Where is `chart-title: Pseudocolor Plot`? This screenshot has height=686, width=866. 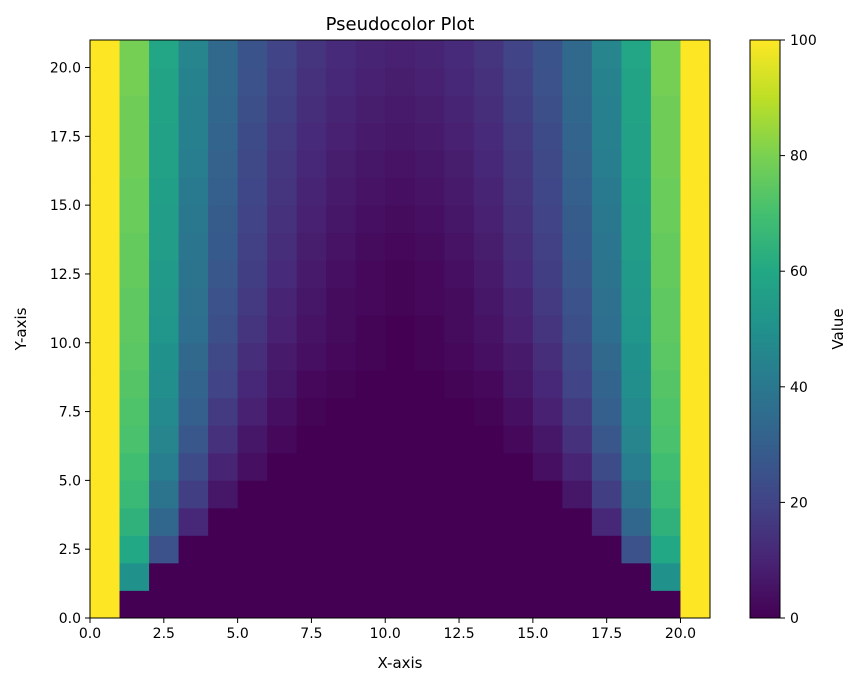 chart-title: Pseudocolor Plot is located at coordinates (400, 24).